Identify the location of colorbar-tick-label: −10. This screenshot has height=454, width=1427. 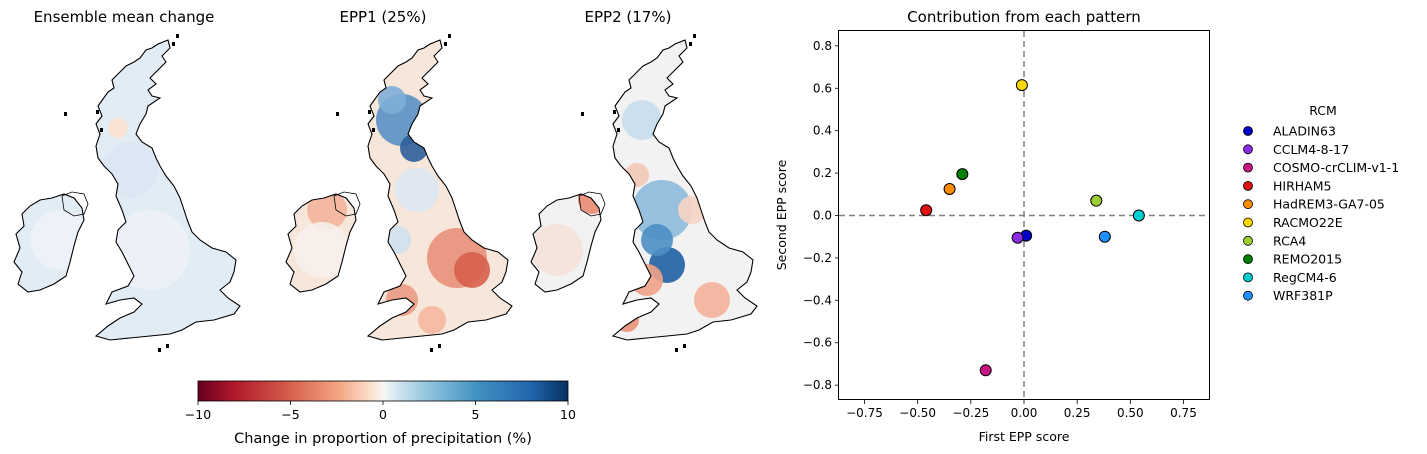
(198, 414).